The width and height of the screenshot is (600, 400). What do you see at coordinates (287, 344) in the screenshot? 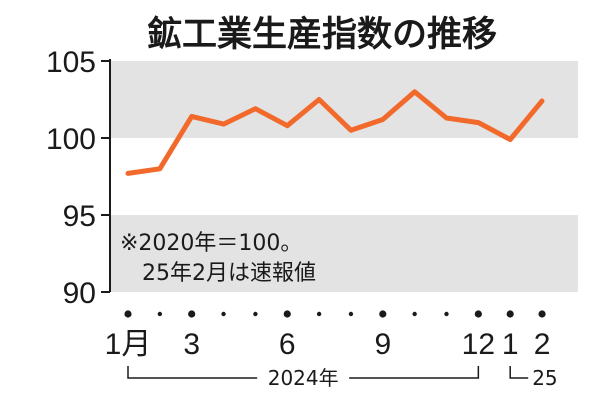
I see `x-tick-label: 6` at bounding box center [287, 344].